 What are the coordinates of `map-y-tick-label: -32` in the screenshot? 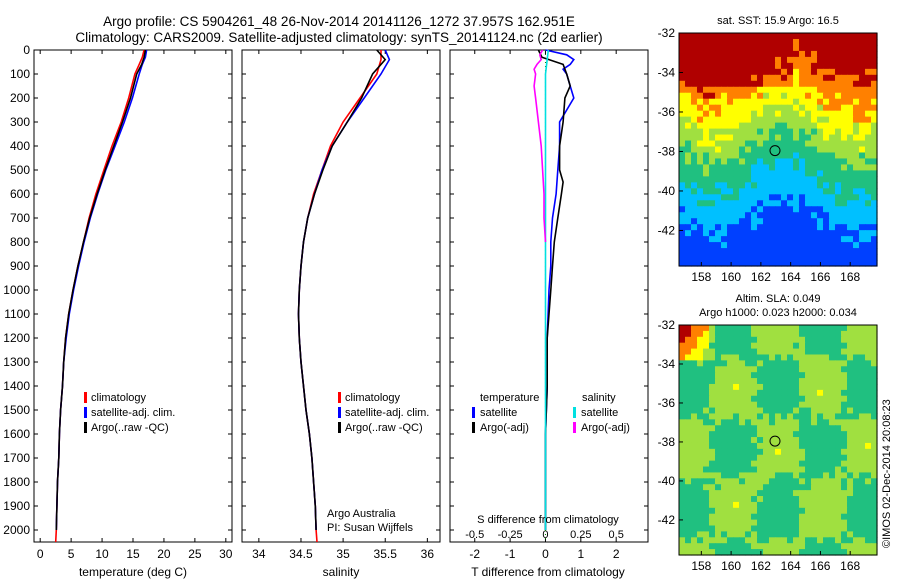 It's located at (667, 33).